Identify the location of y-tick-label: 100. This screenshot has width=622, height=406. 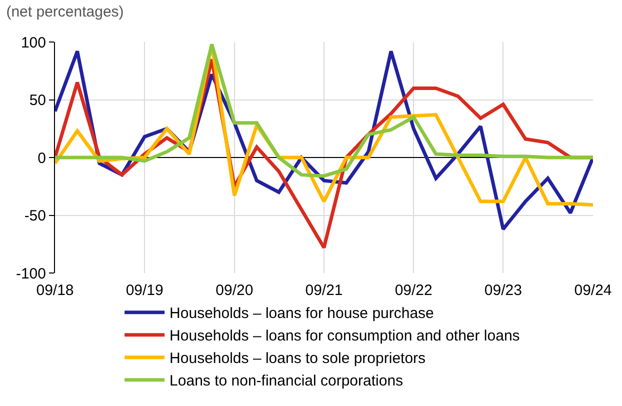
(33, 43).